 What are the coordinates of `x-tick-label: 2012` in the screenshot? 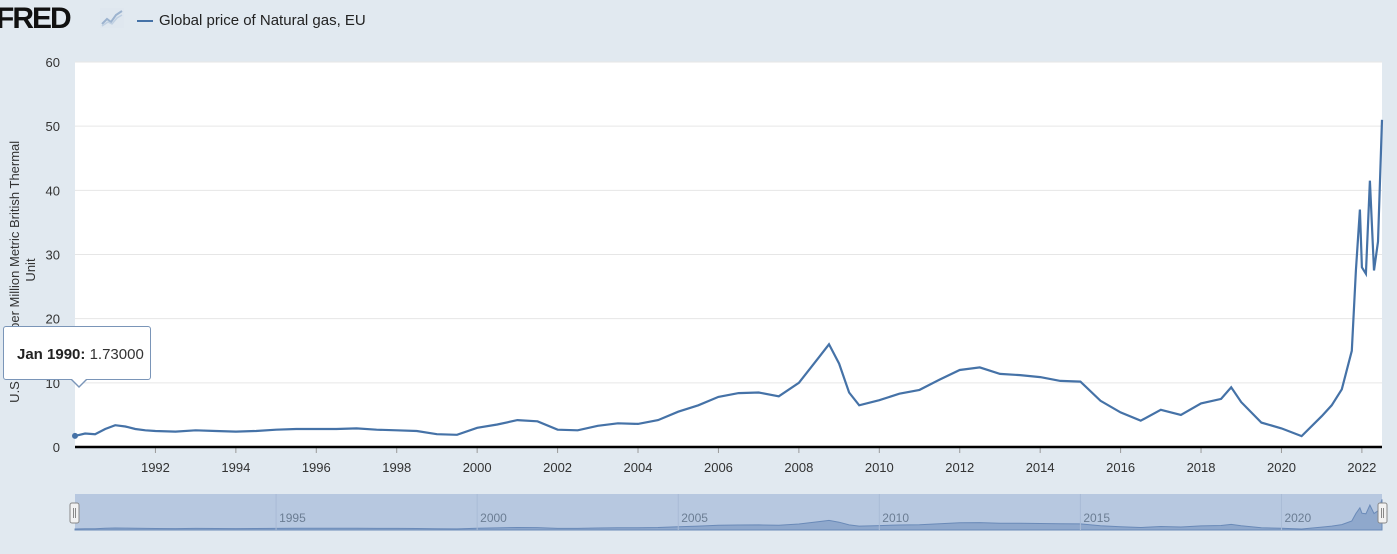 It's located at (959, 467).